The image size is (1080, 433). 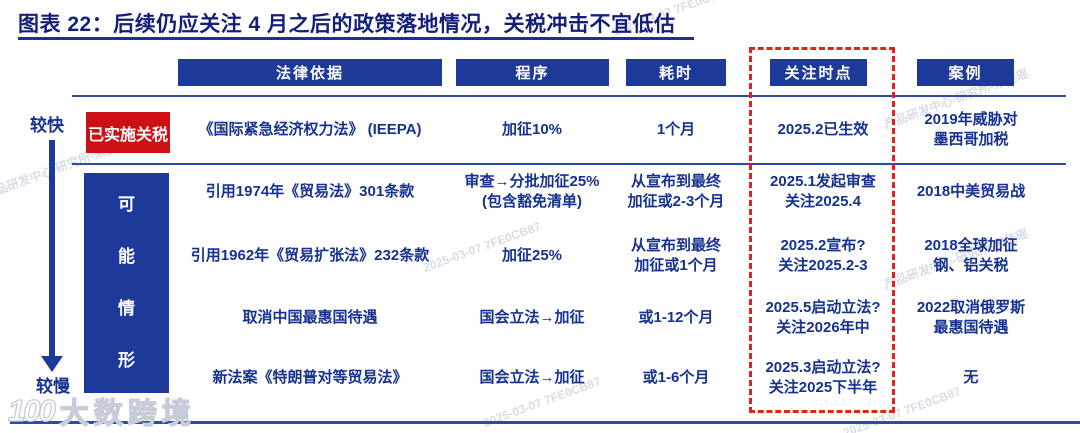 I want to click on table-cell-r4-c4: 2025.5启动立法? 关注2026年中, so click(x=823, y=317).